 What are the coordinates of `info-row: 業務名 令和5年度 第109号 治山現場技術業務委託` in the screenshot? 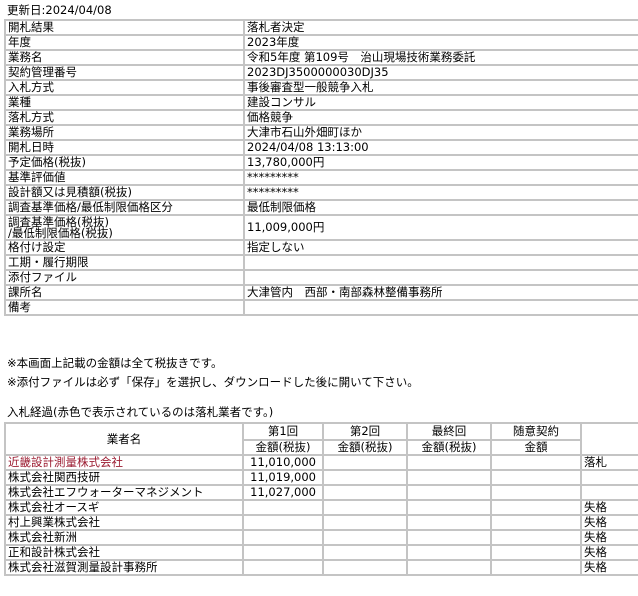 It's located at (321, 57).